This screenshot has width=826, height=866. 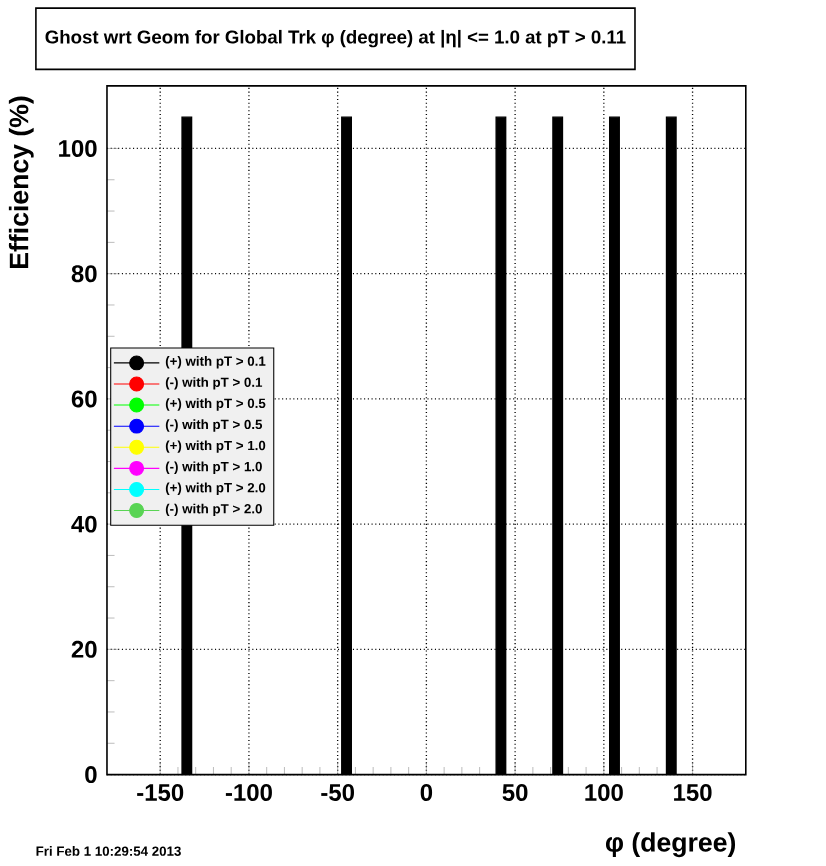 What do you see at coordinates (84, 274) in the screenshot?
I see `y-tick-label: 80` at bounding box center [84, 274].